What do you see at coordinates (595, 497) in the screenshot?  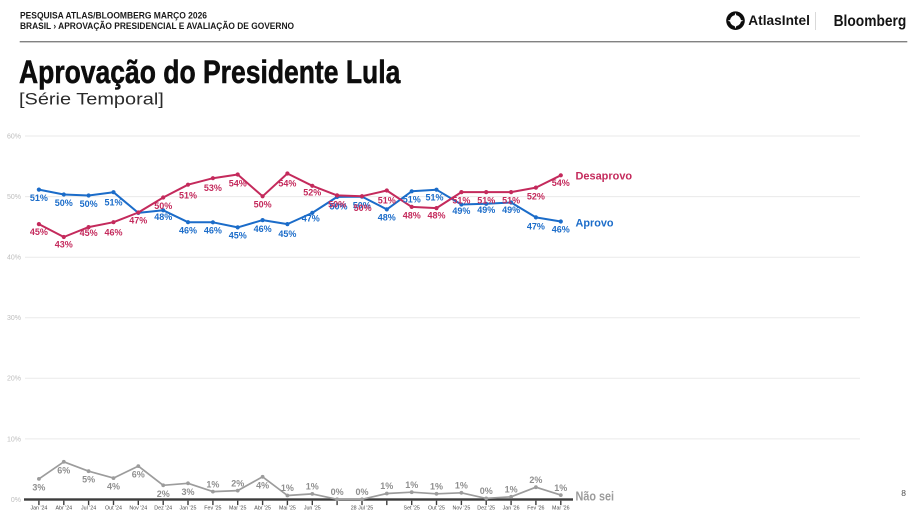 I see `svg-text: Não sei` at bounding box center [595, 497].